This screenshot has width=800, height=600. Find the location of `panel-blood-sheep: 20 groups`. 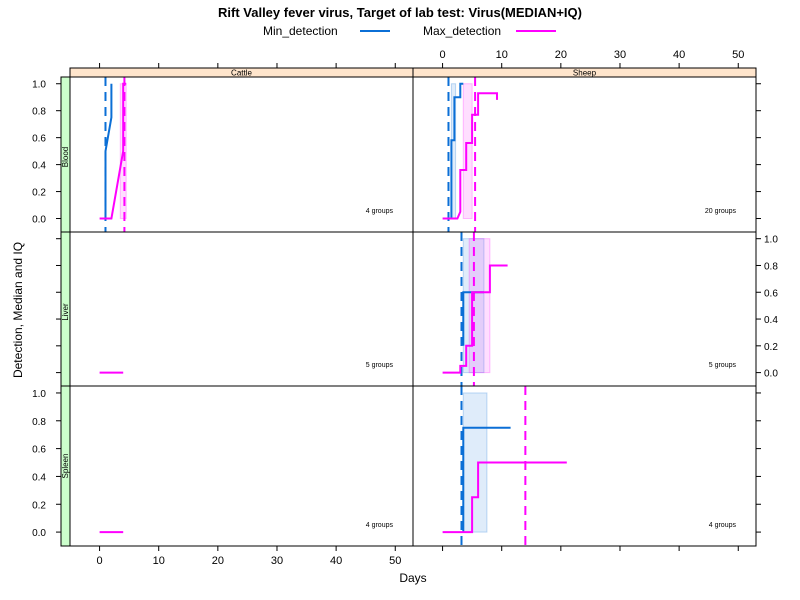

panel-blood-sheep: 20 groups is located at coordinates (584, 154).